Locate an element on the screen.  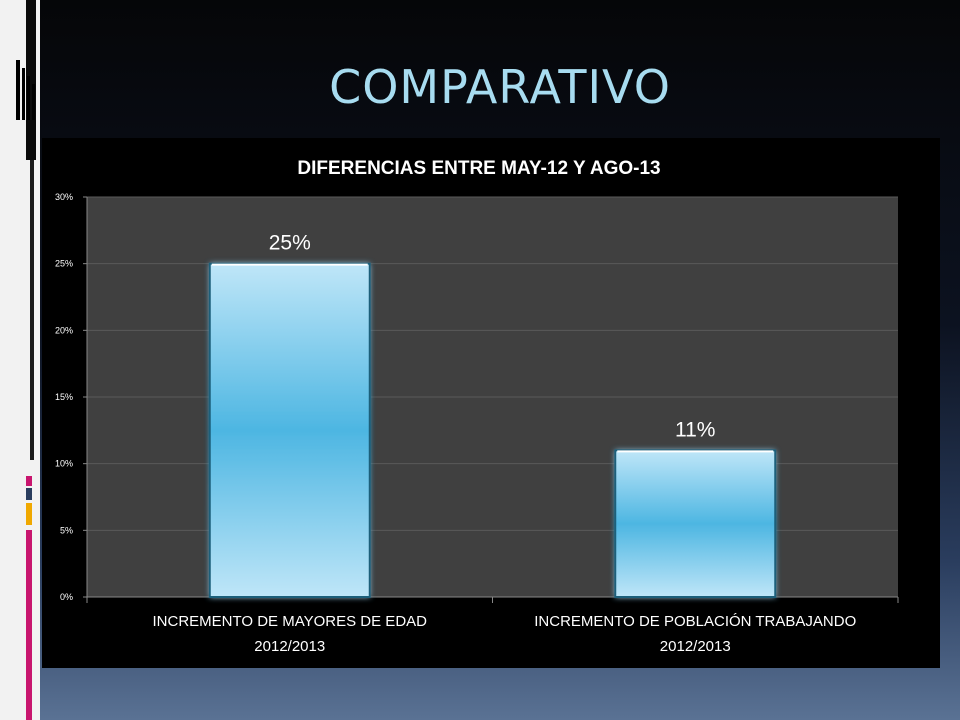
left-decorative-panel is located at coordinates (20, 360).